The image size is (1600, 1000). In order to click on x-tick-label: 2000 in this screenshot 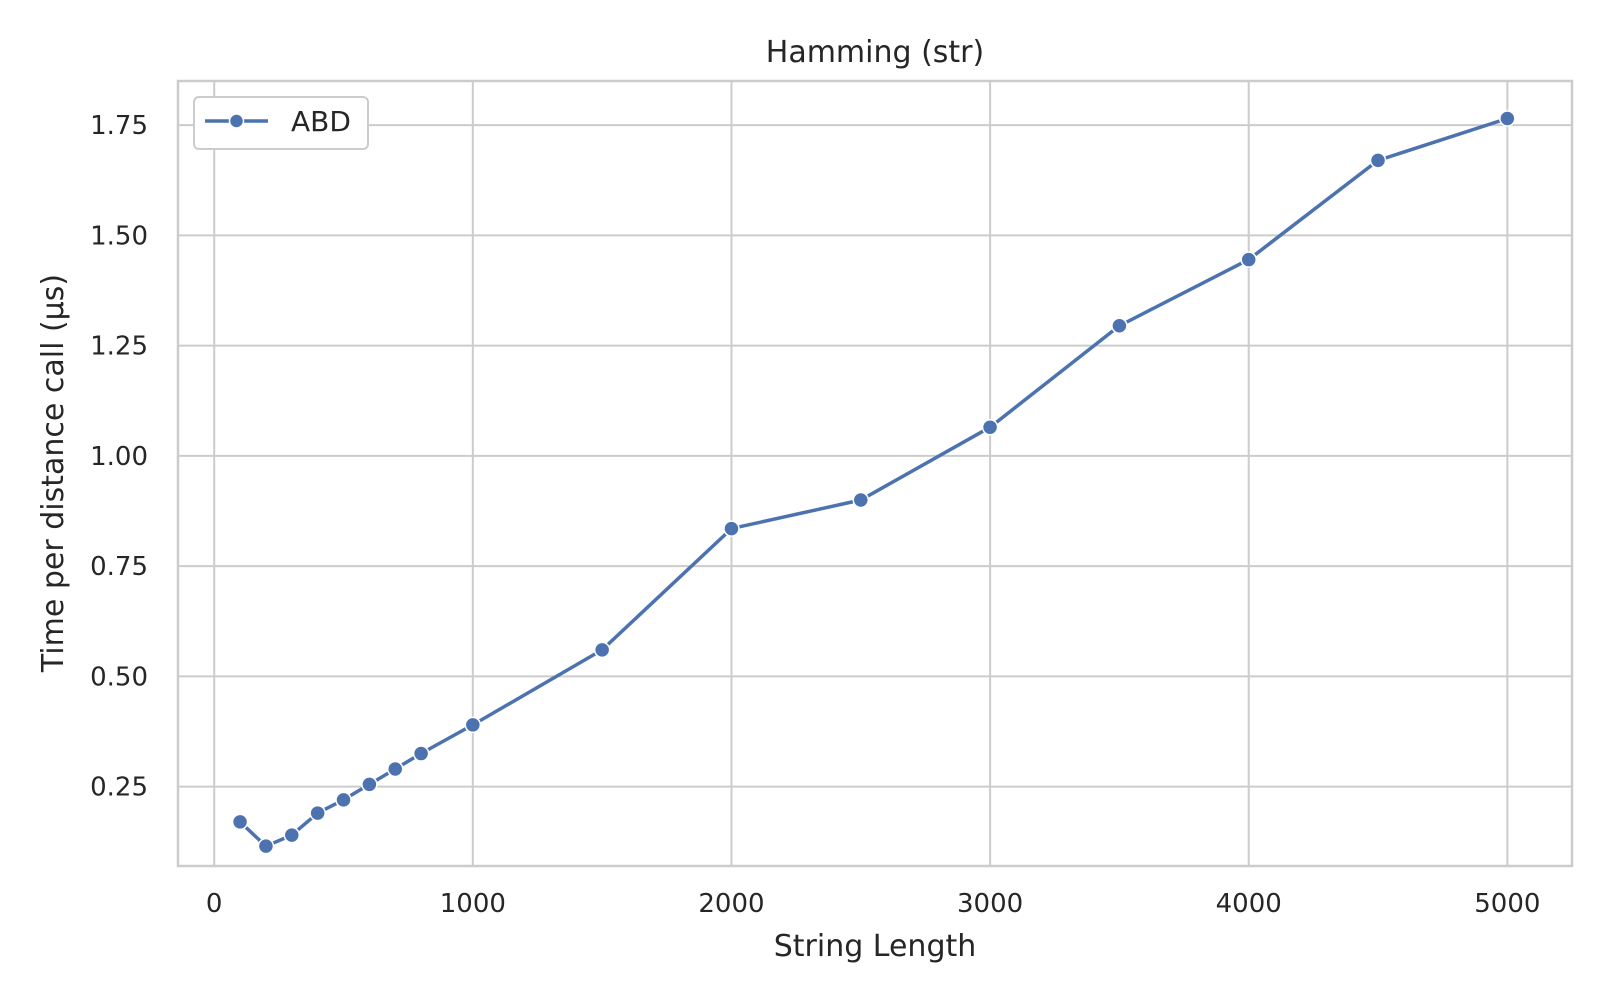, I will do `click(731, 904)`.